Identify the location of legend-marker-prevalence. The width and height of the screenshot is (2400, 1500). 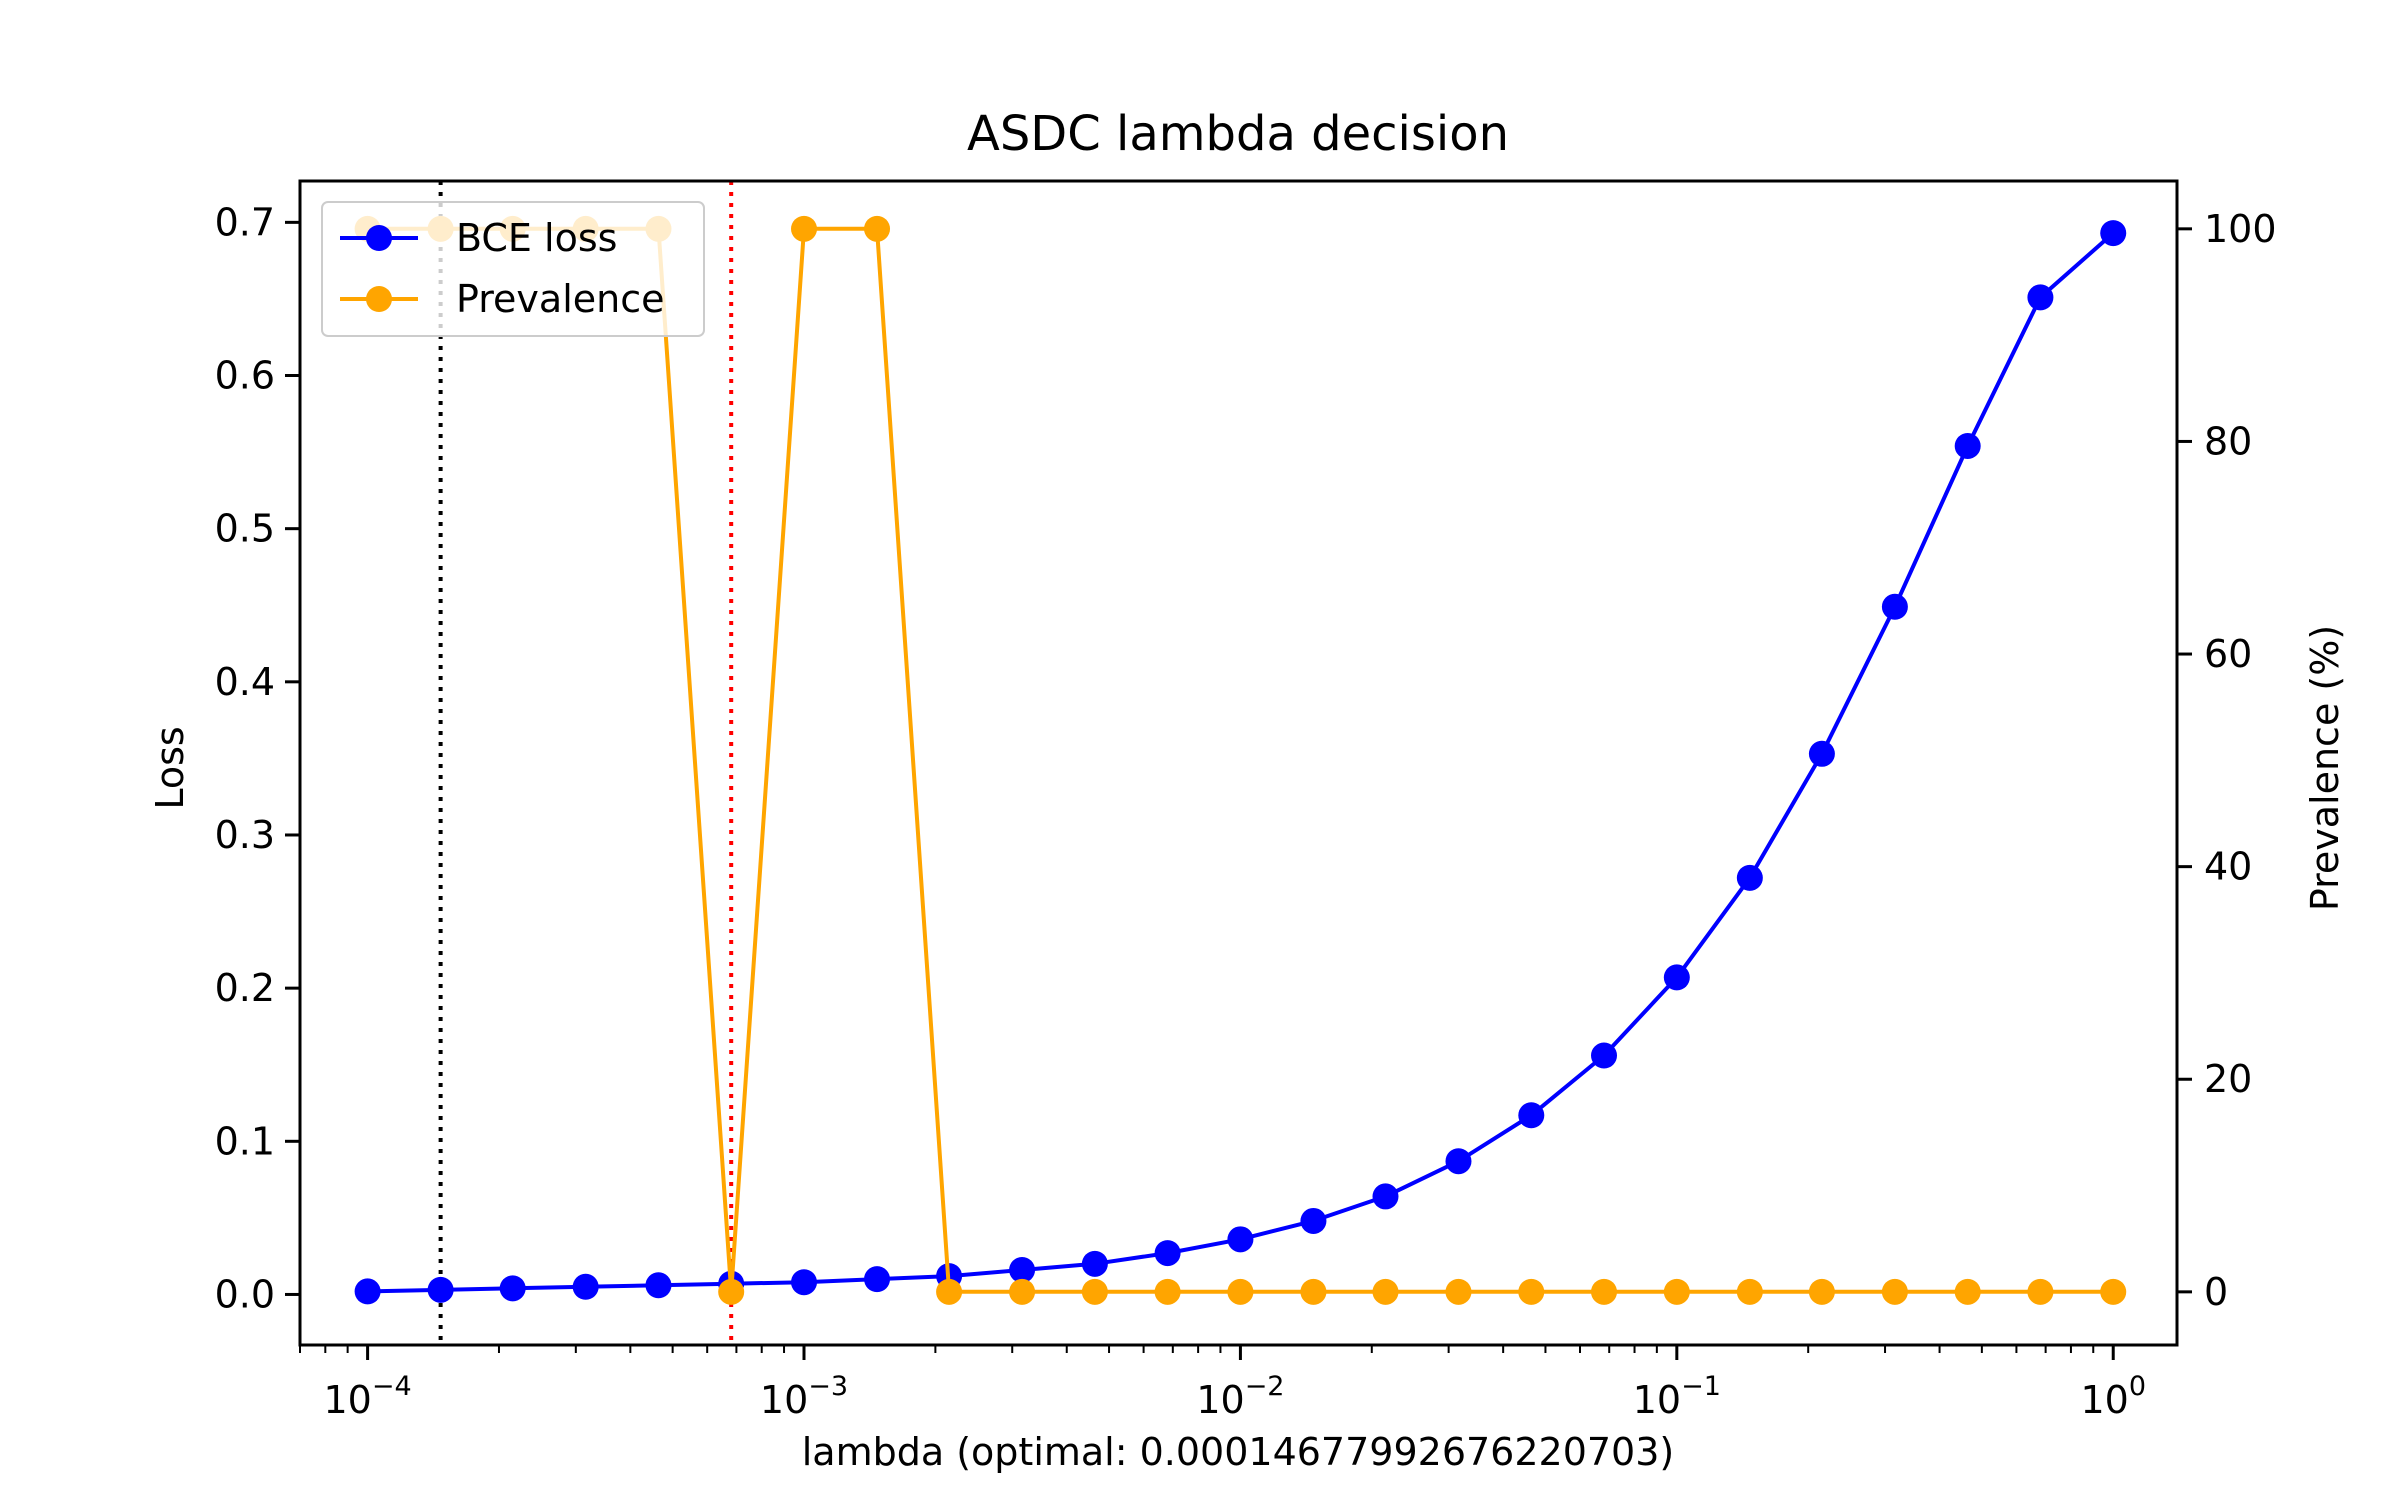
(379, 299).